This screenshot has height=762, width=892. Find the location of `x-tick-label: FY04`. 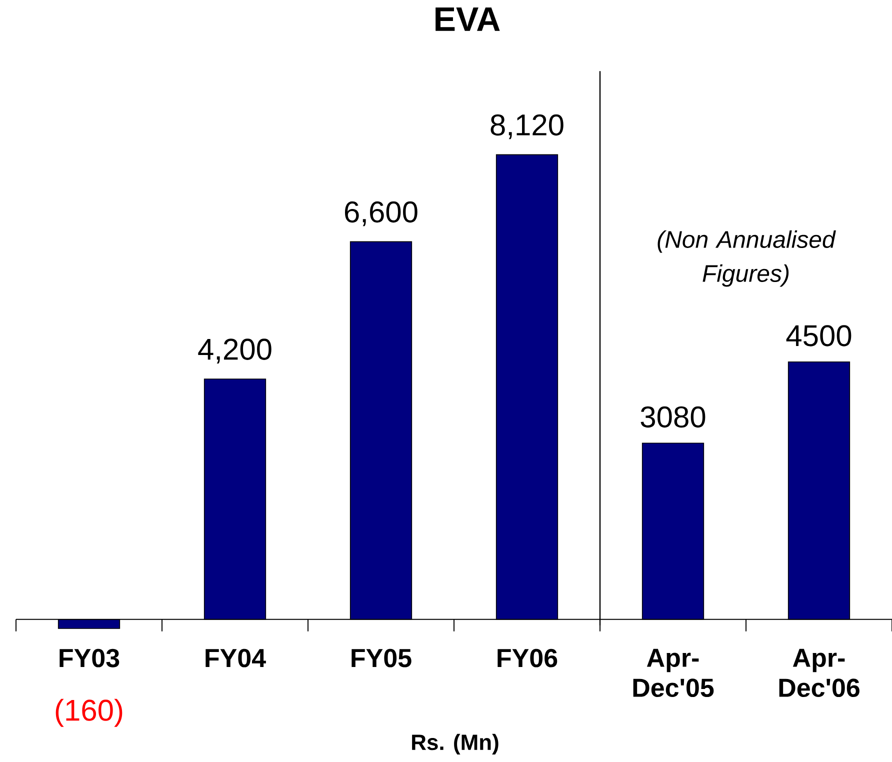

x-tick-label: FY04 is located at coordinates (236, 658).